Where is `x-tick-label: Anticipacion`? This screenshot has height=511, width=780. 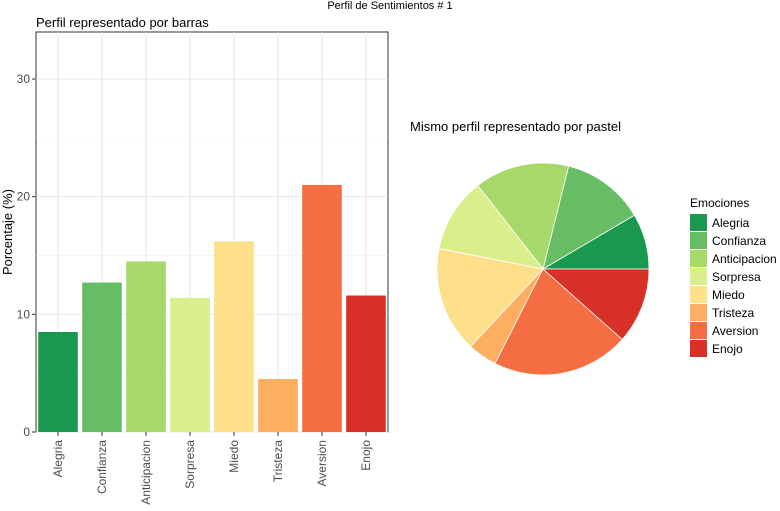 x-tick-label: Anticipacion is located at coordinates (146, 472).